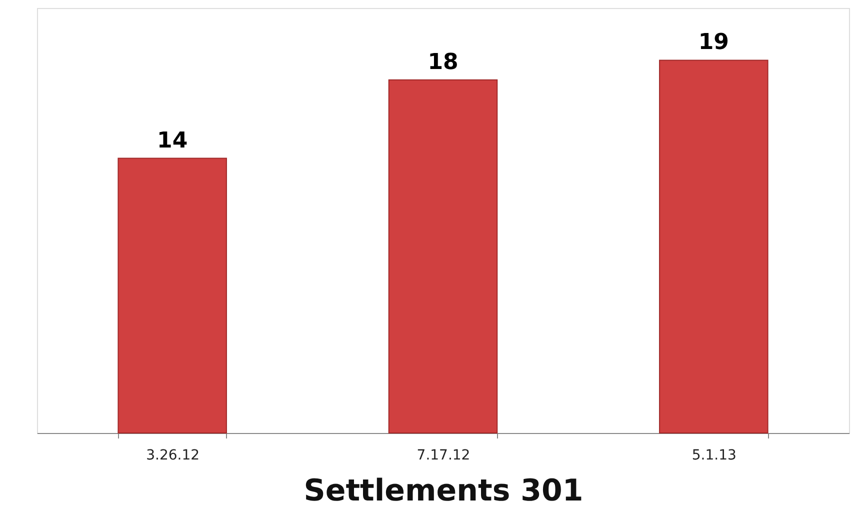 This screenshot has height=516, width=861. I want to click on x-axis-title: Settlements 301, so click(444, 491).